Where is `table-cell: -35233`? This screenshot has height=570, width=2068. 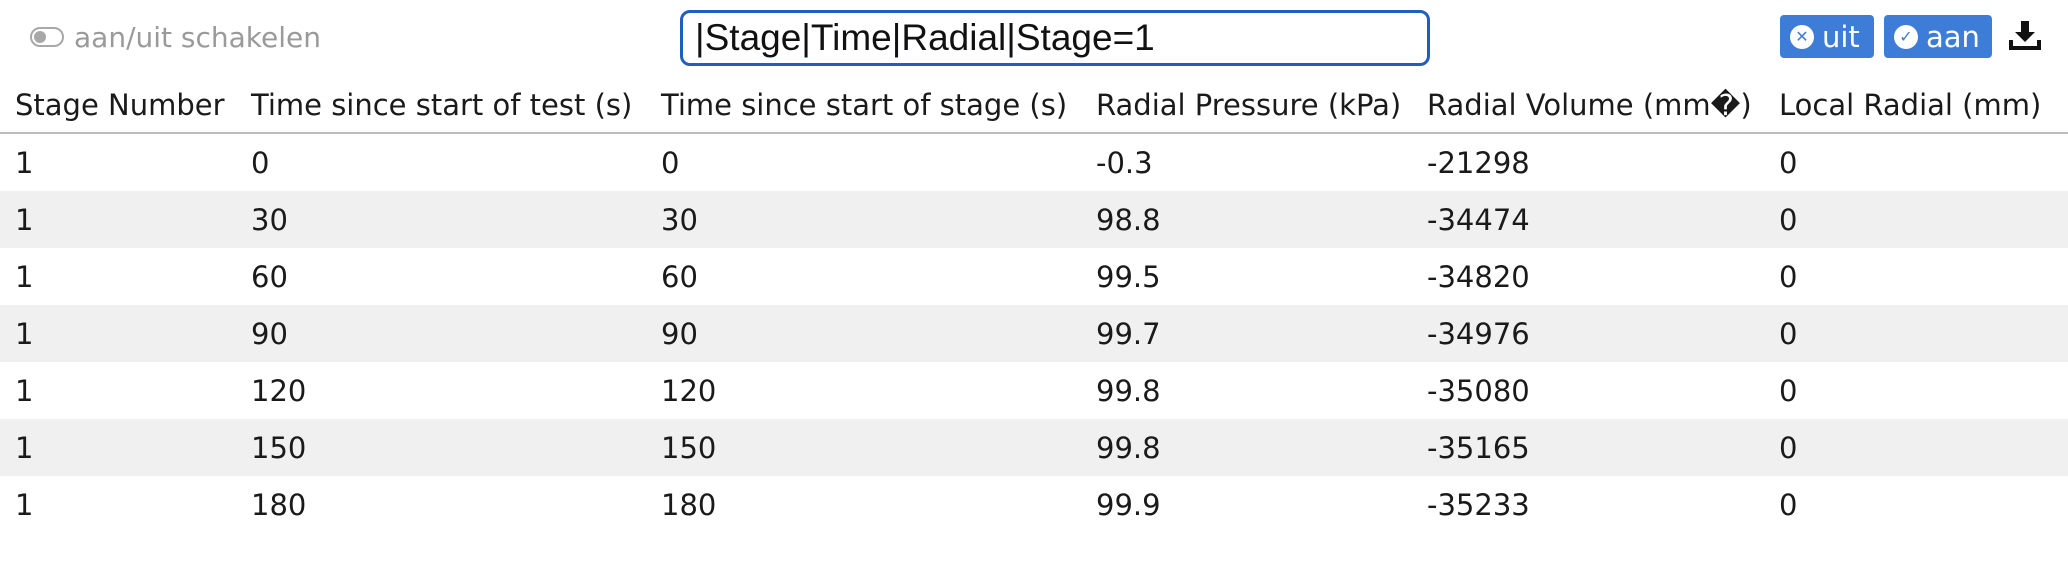
table-cell: -35233 is located at coordinates (1478, 504).